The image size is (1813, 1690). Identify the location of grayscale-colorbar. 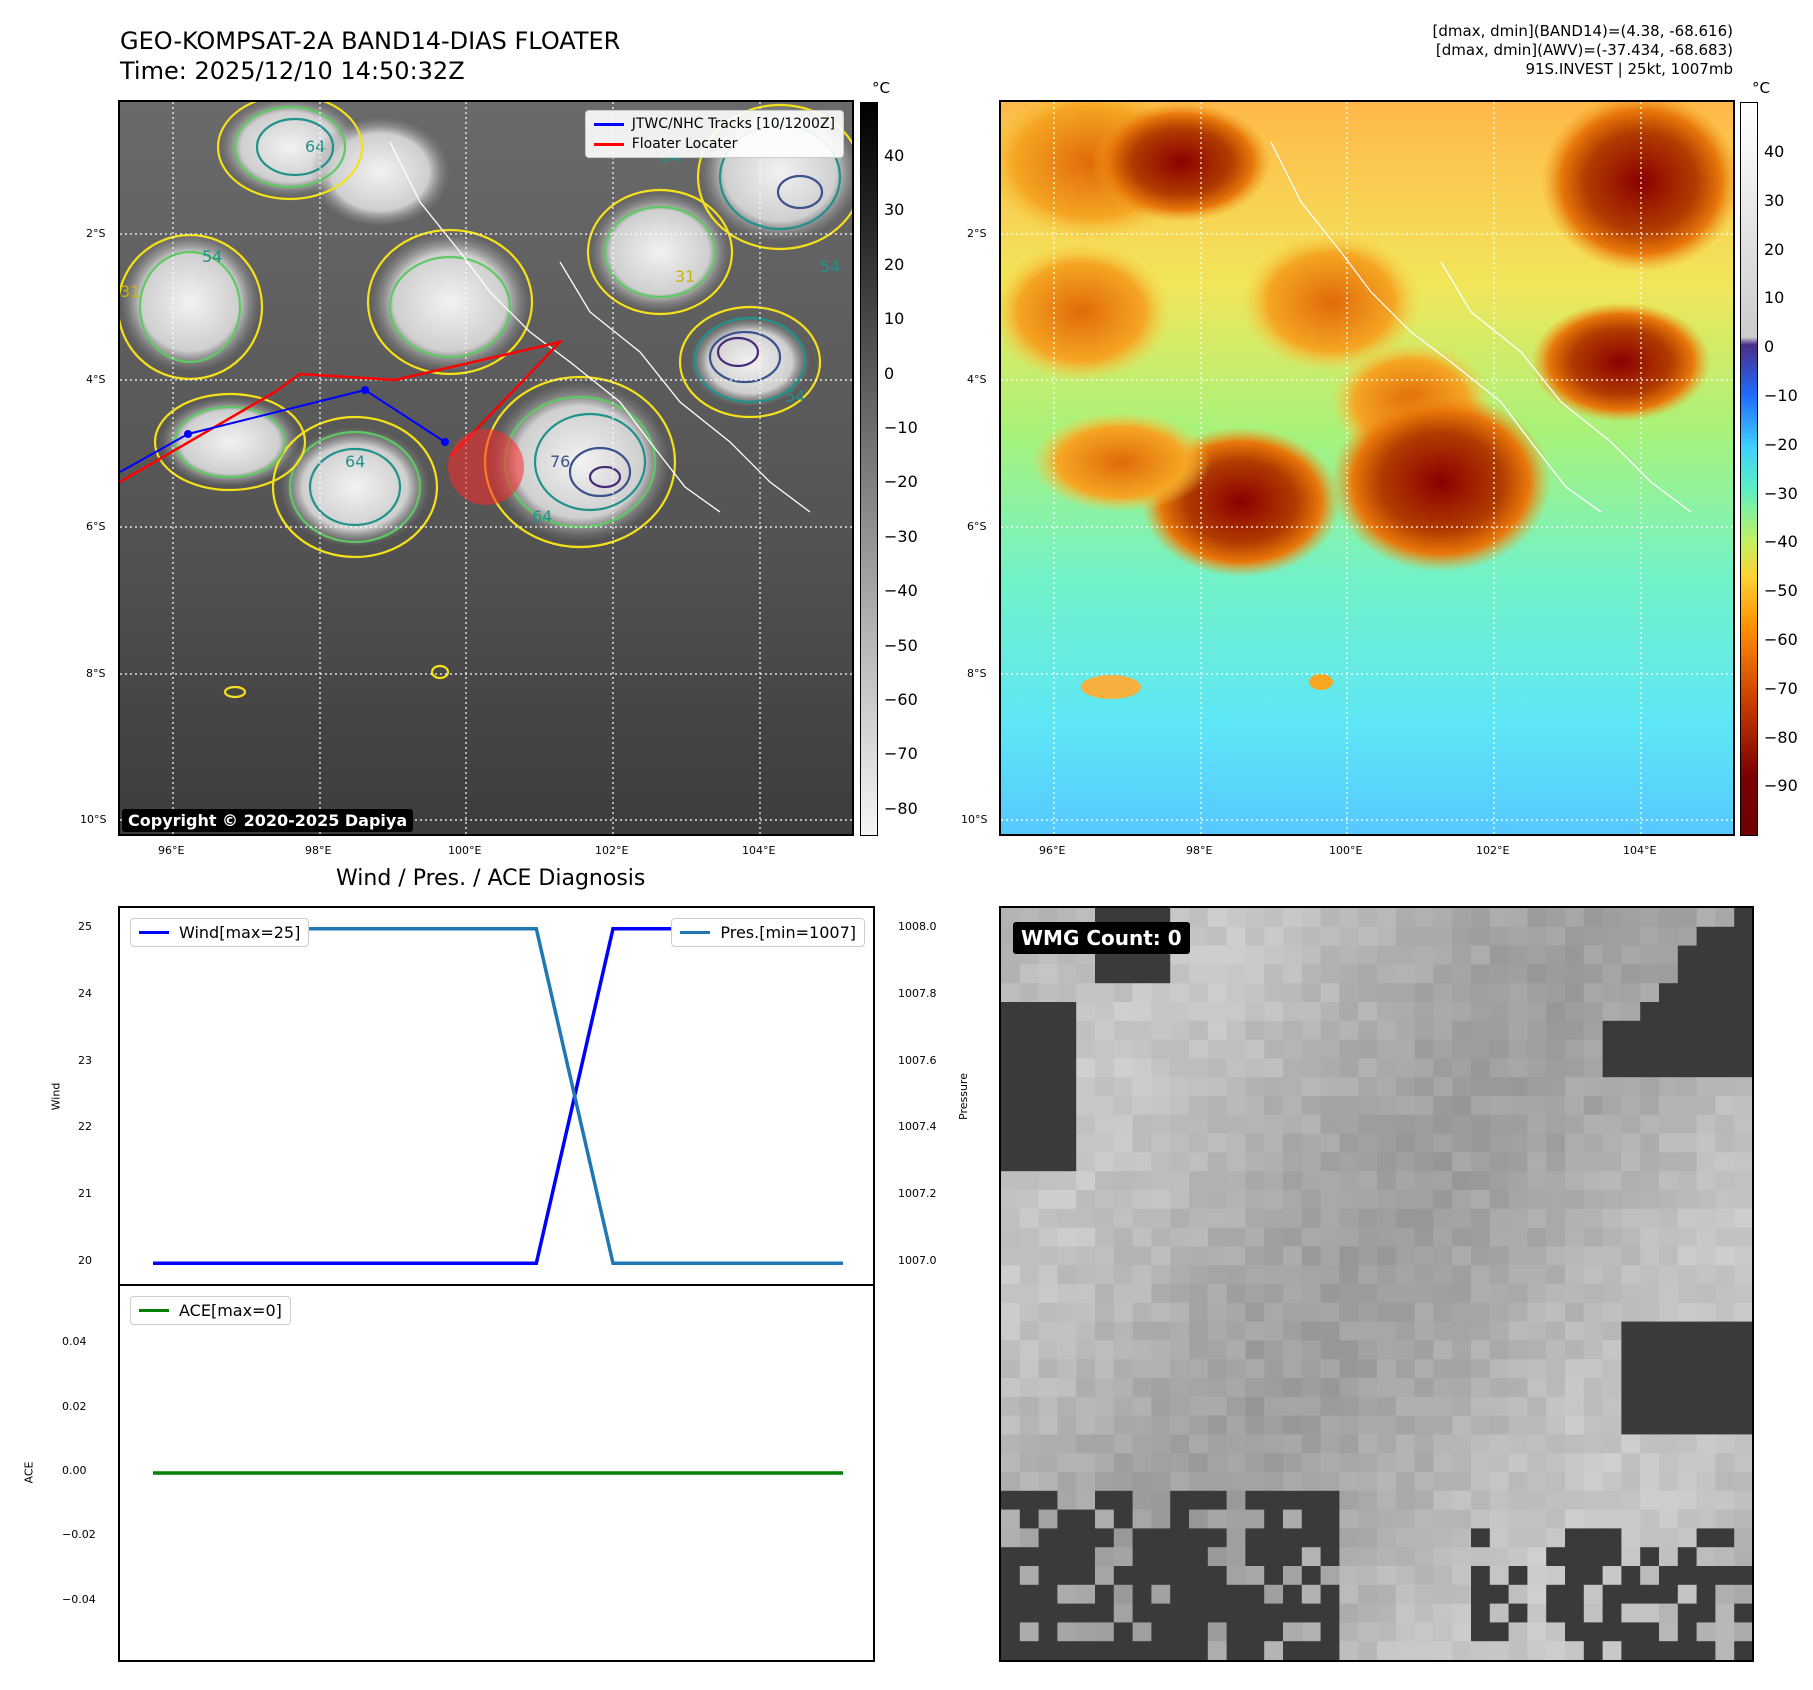
(869, 469).